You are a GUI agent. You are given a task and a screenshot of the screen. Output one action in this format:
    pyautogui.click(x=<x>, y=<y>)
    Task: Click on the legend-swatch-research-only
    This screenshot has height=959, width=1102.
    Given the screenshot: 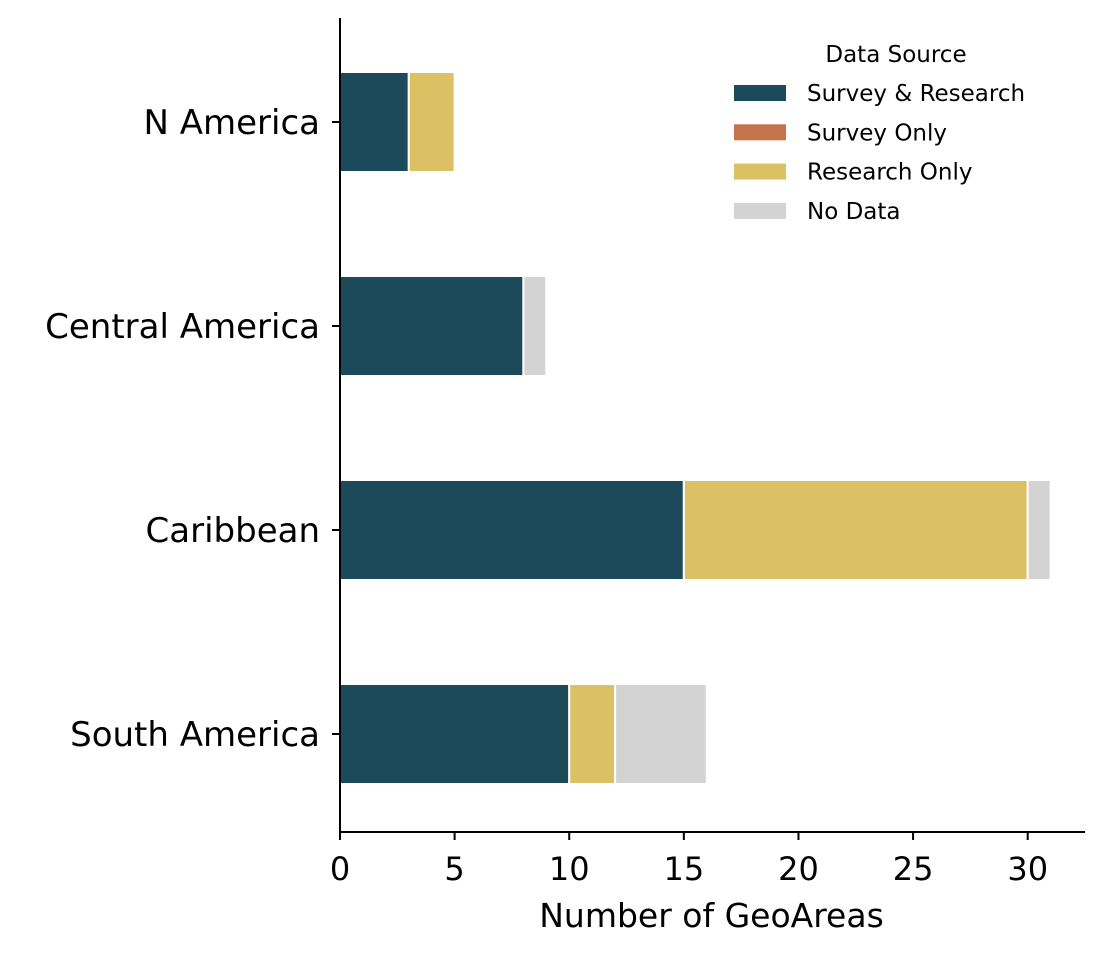 What is the action you would take?
    pyautogui.click(x=760, y=171)
    